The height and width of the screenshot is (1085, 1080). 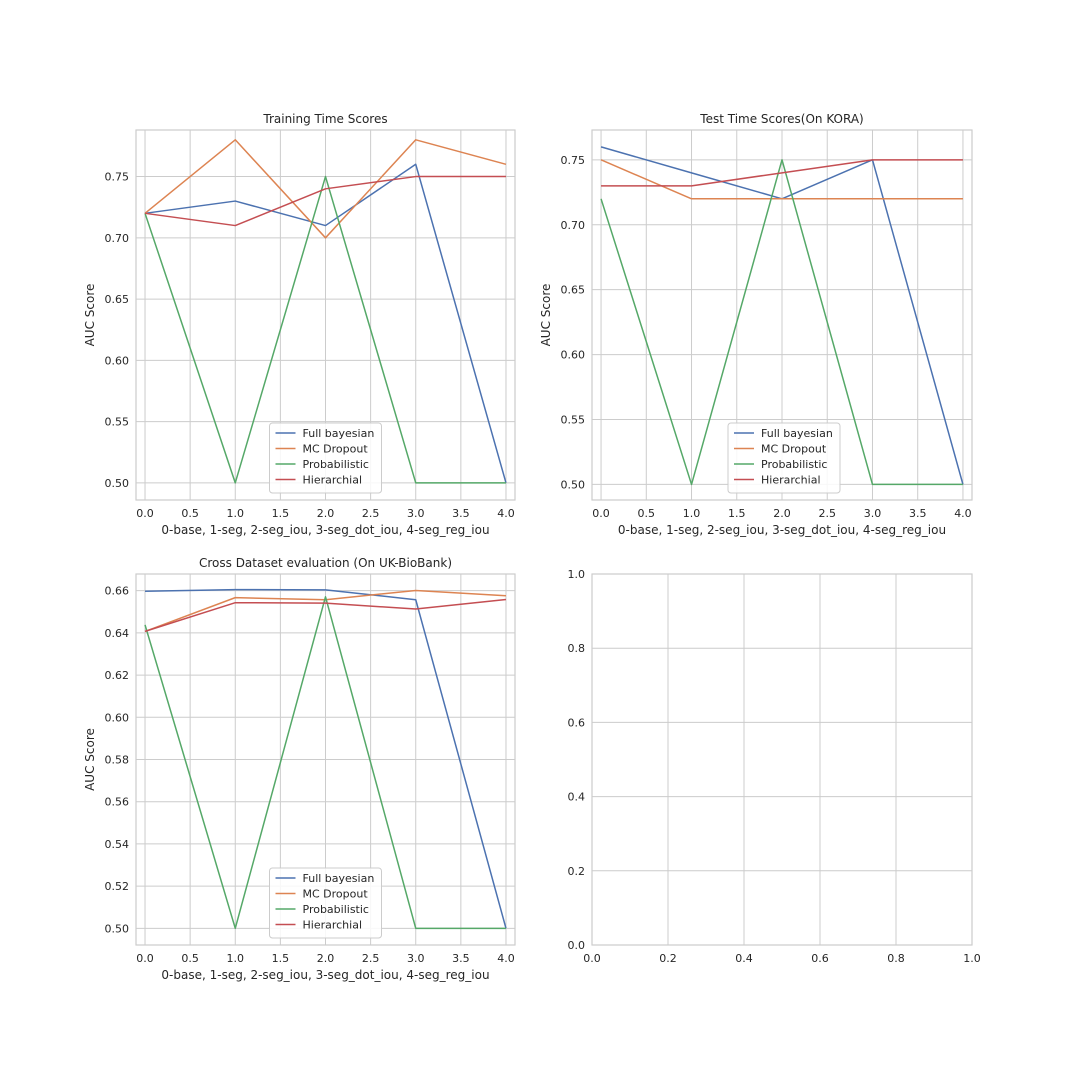 I want to click on subplot-empty: 0.0 0.2 0.4 0.6 0.8 1.0 0.0 0.2 0.4 0.6 0.8 1.0, so click(x=774, y=766).